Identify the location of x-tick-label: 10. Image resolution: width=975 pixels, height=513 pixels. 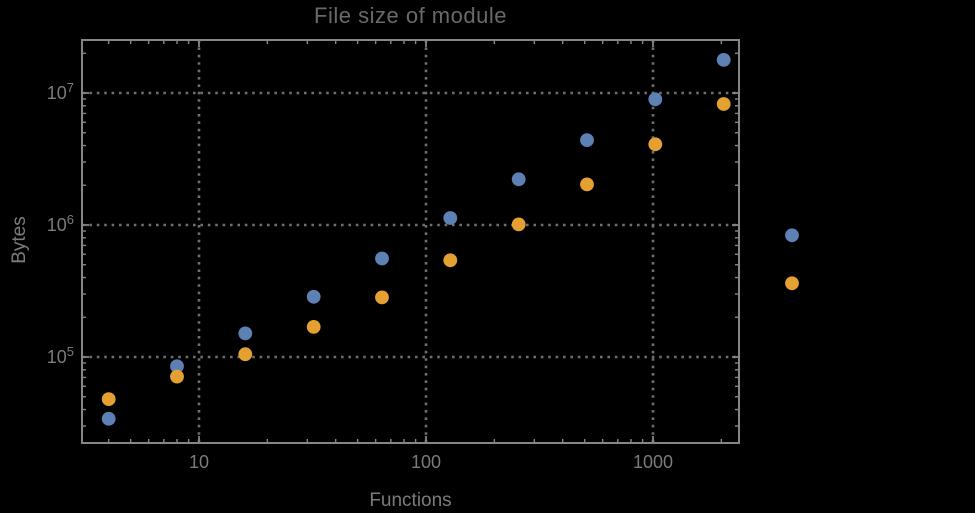
(199, 462).